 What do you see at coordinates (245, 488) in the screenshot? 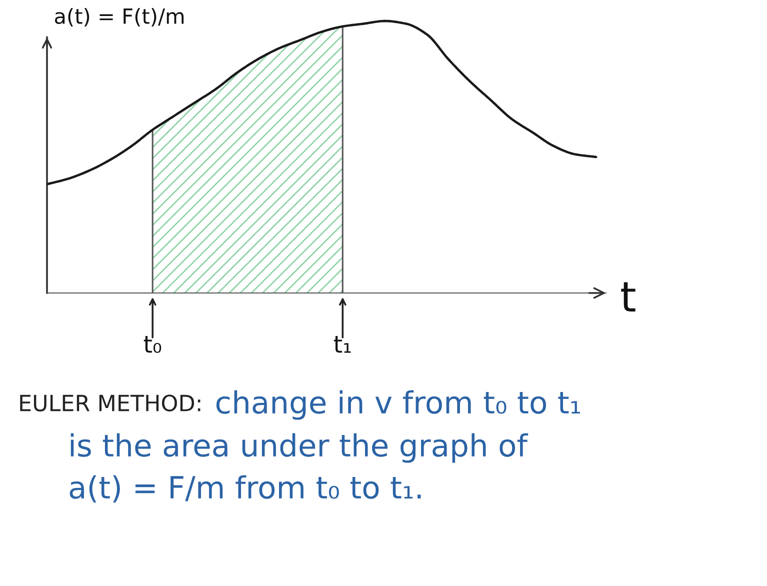
I see `text: a(t) = F/m from t₀ to t₁.` at bounding box center [245, 488].